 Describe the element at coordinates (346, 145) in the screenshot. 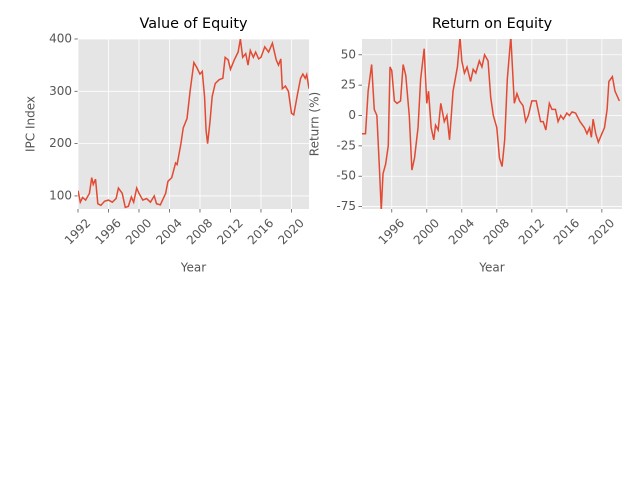

I see `y-tick-label: -25` at that location.